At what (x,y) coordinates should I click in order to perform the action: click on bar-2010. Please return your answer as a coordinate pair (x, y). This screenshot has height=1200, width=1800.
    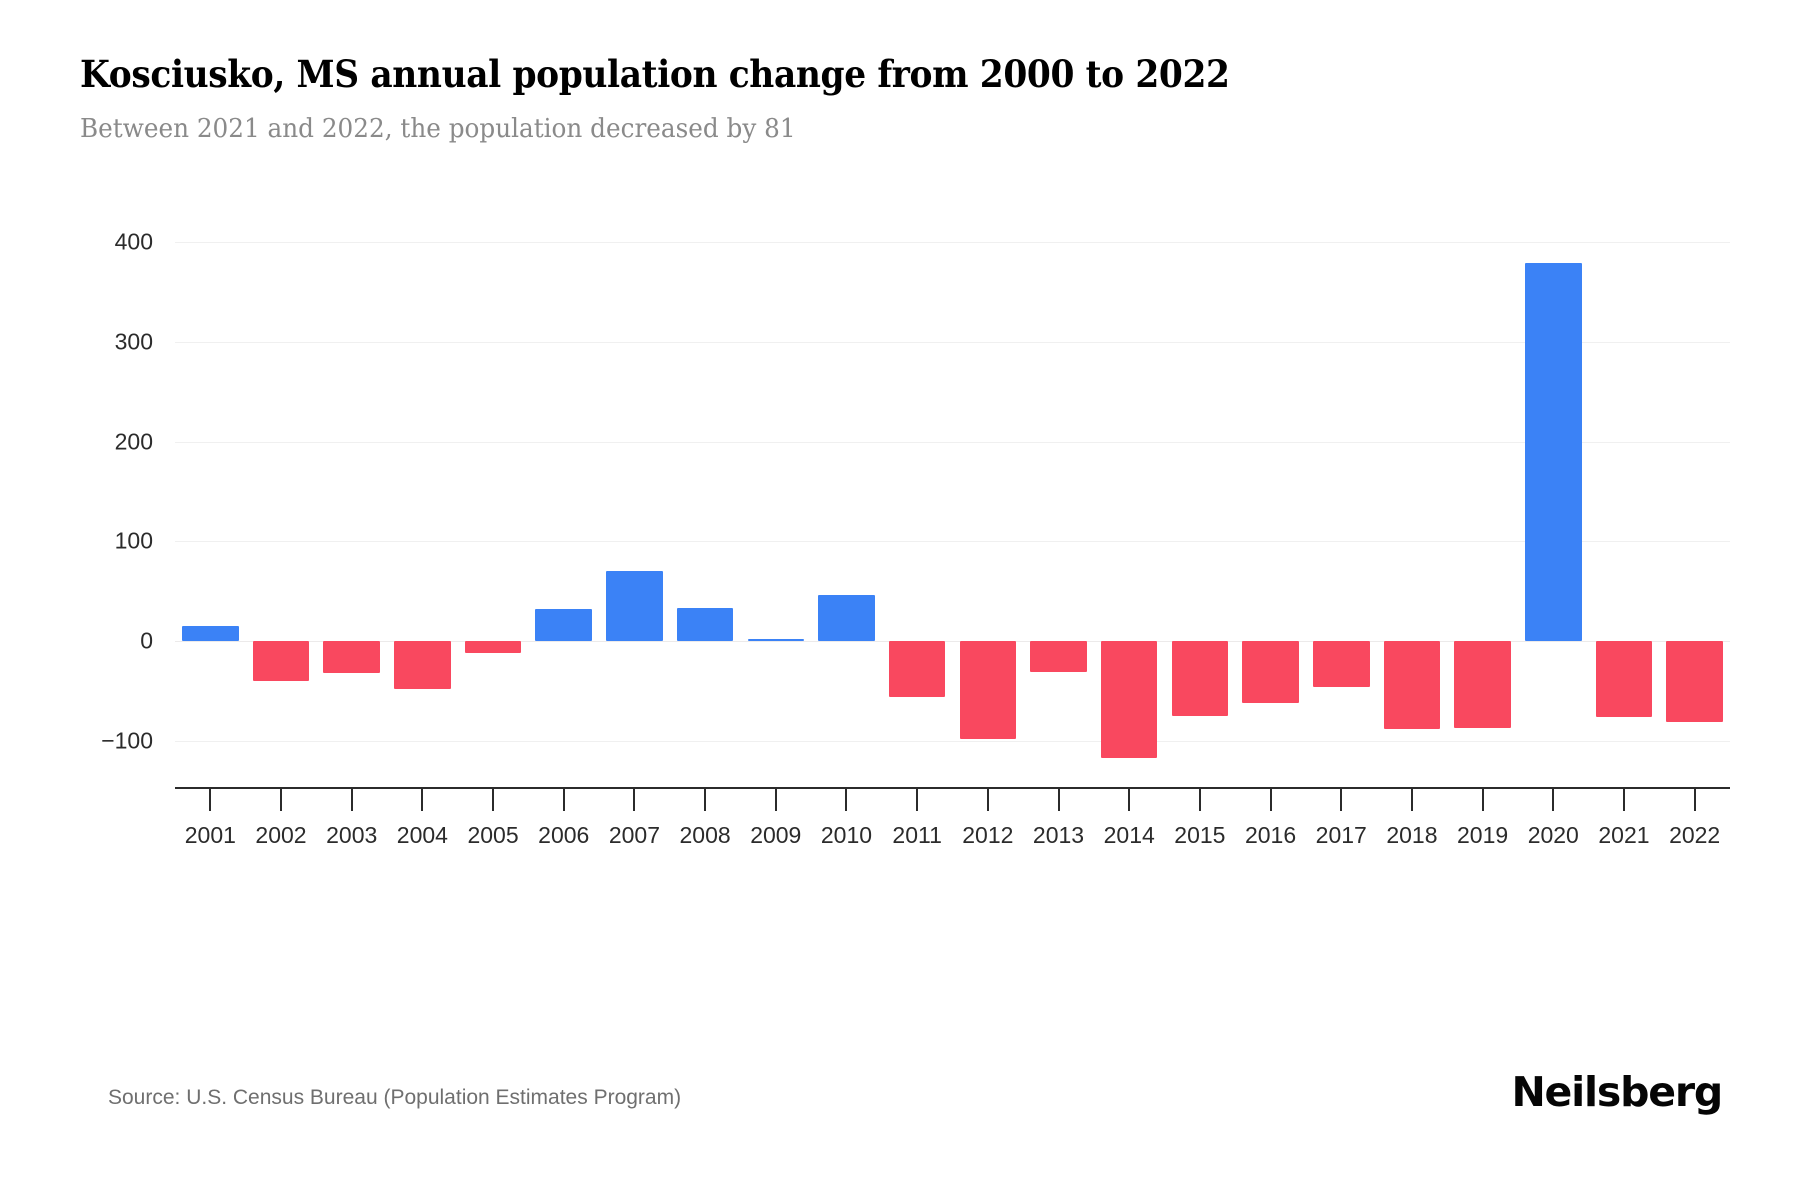
    Looking at the image, I should click on (846, 618).